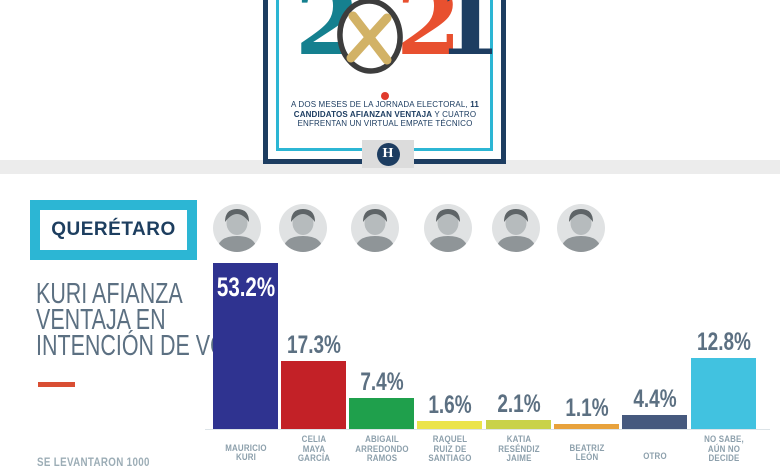 Image resolution: width=780 pixels, height=470 pixels. What do you see at coordinates (370, 37) in the screenshot?
I see `ballot-x-icon` at bounding box center [370, 37].